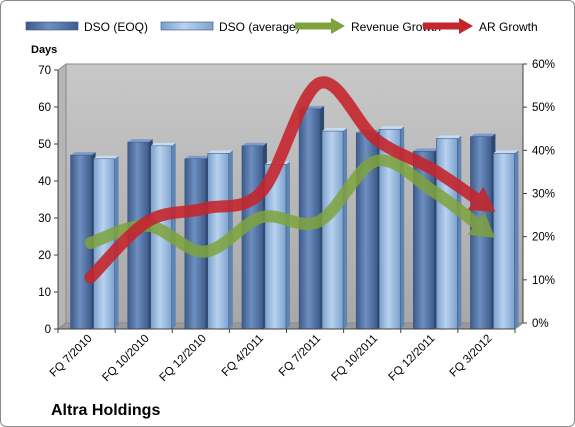 The image size is (575, 427). I want to click on y2-tick-label: 40%, so click(543, 151).